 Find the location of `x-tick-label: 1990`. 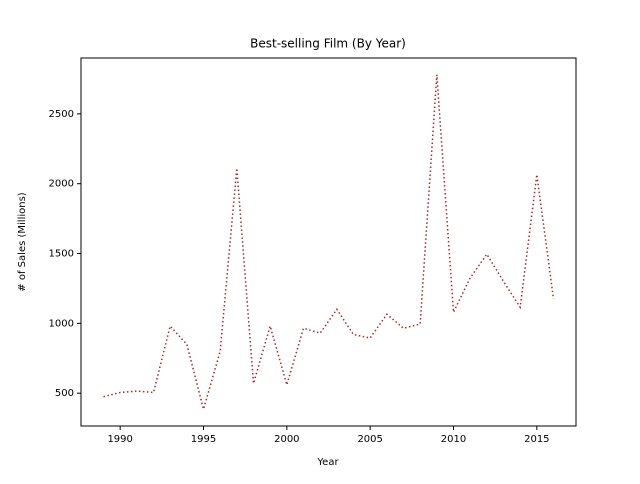

x-tick-label: 1990 is located at coordinates (119, 439).